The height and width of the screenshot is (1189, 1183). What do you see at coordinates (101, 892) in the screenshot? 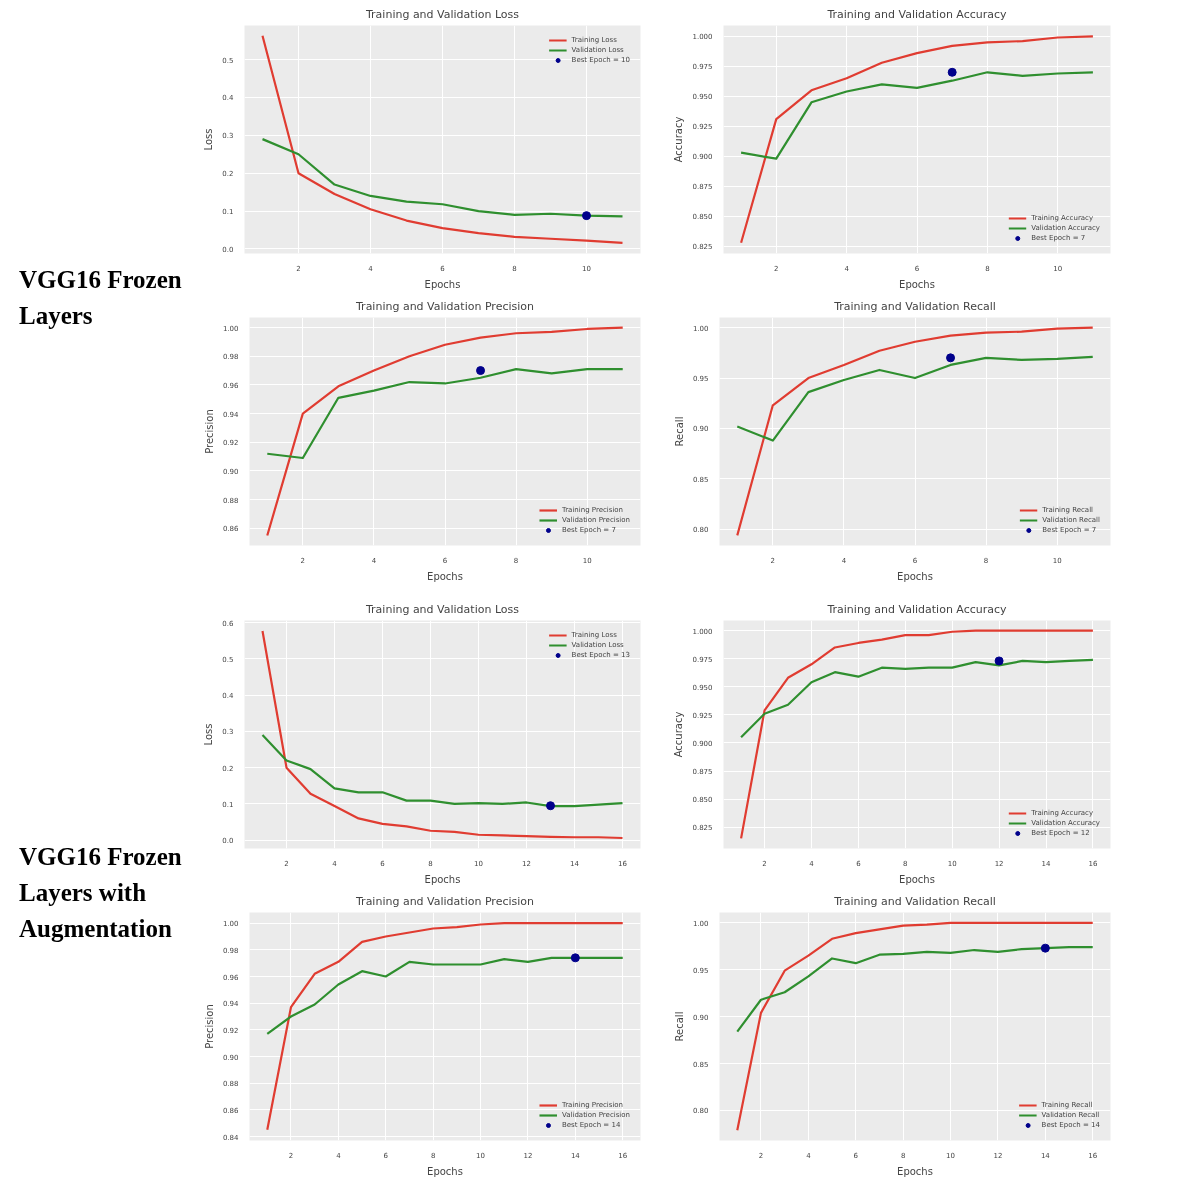
I see `text: VGG16 Frozen Layers with Augmentation` at bounding box center [101, 892].